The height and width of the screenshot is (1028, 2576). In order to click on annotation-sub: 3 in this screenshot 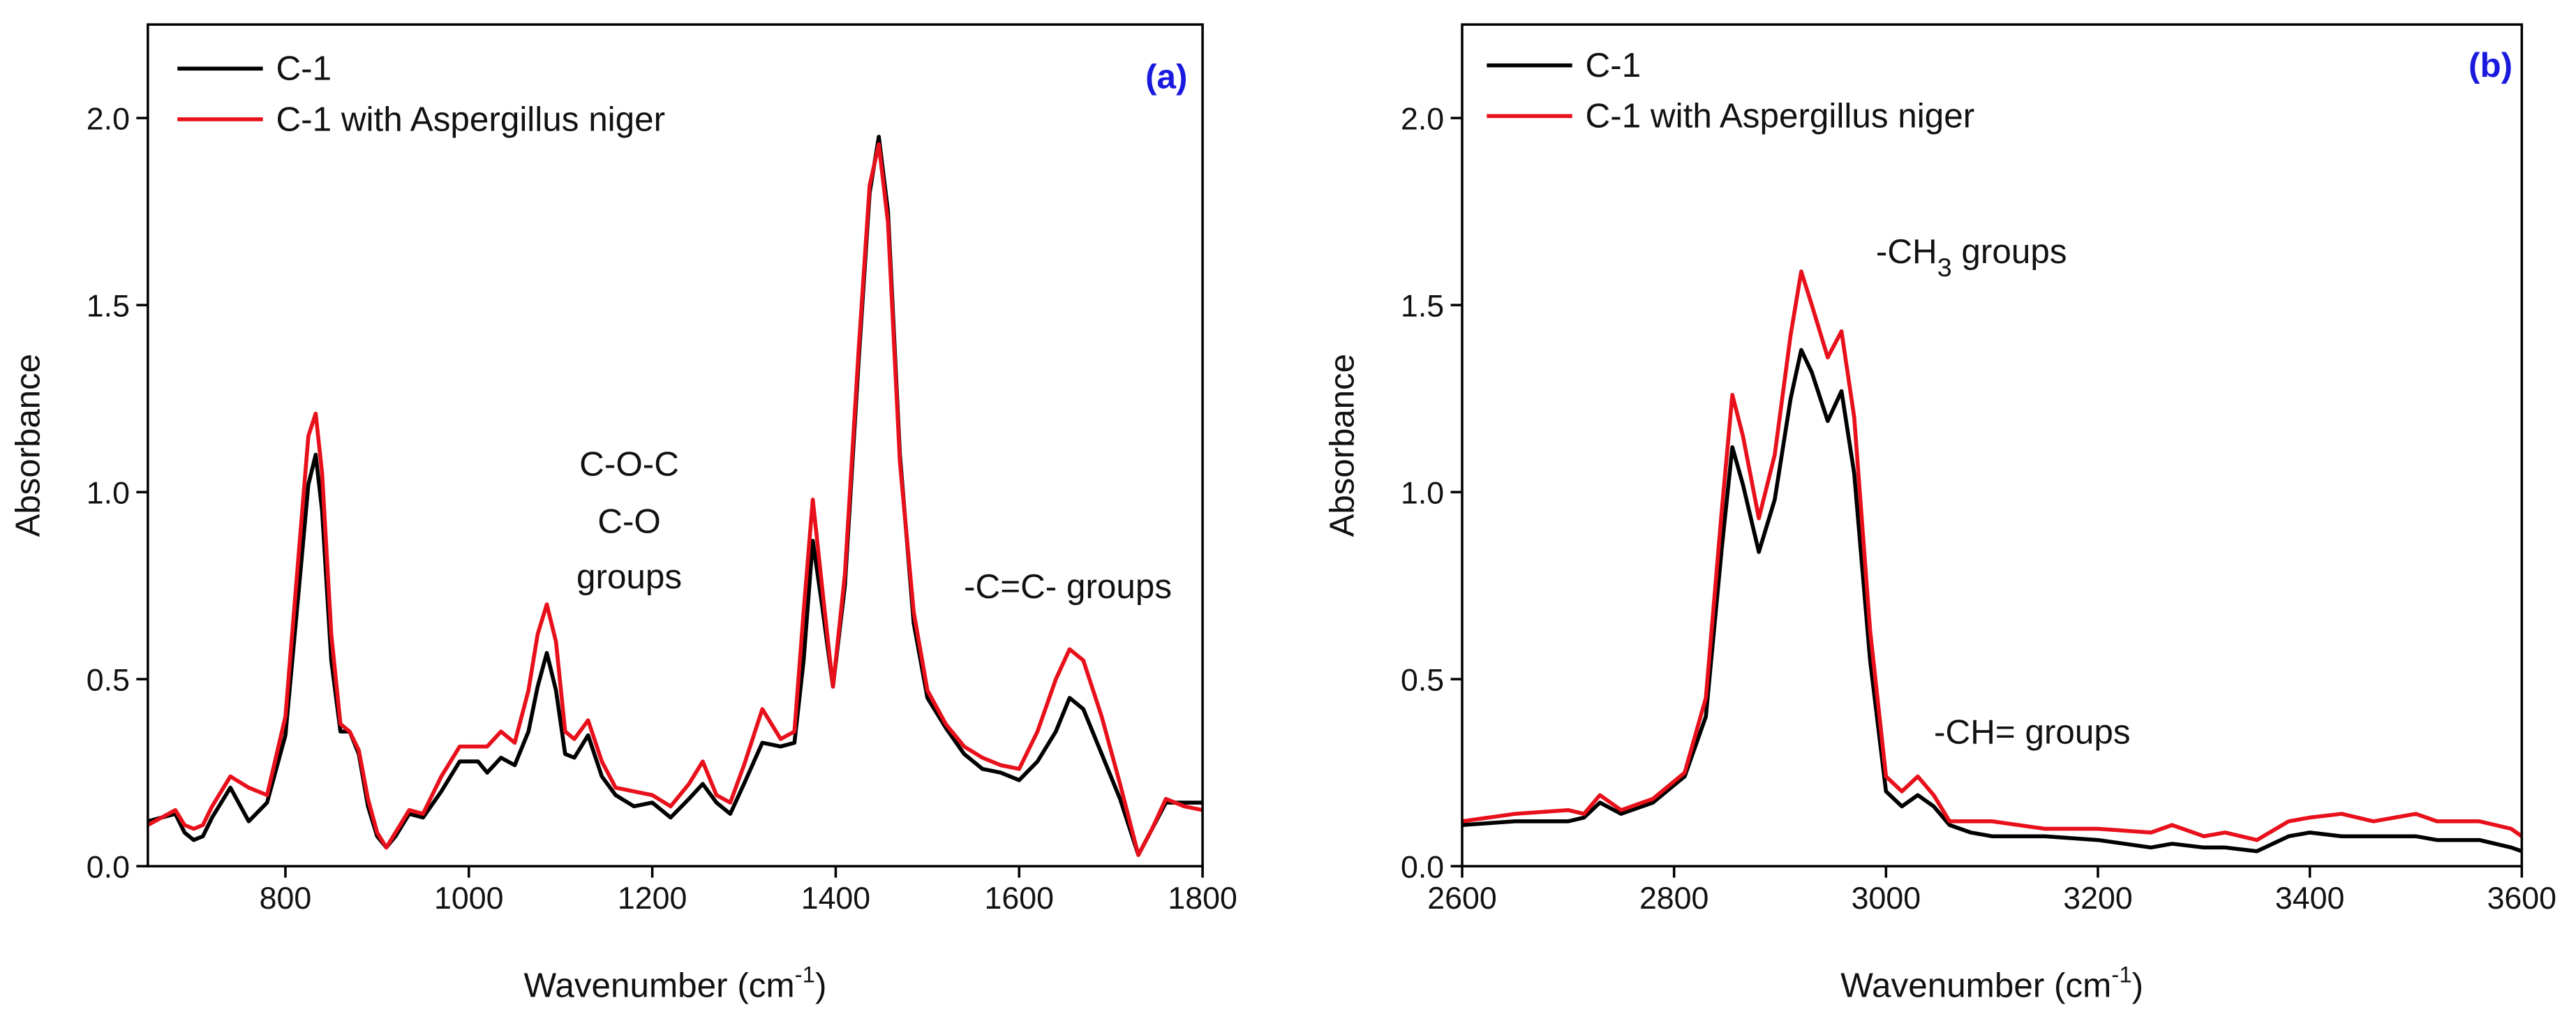, I will do `click(1944, 267)`.